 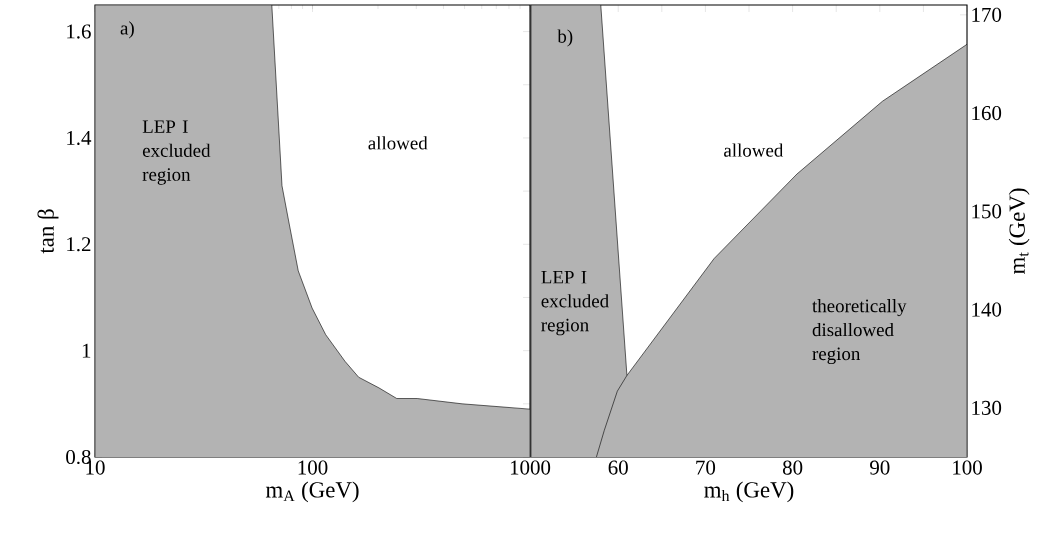 What do you see at coordinates (987, 113) in the screenshot?
I see `y-tick-label: 160` at bounding box center [987, 113].